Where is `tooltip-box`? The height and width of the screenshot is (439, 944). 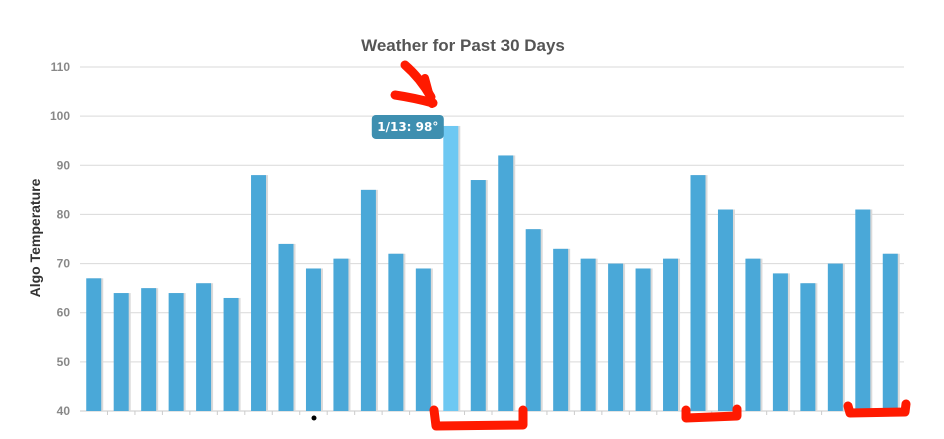 tooltip-box is located at coordinates (407, 126).